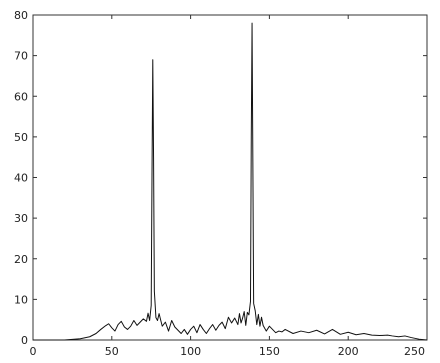 The height and width of the screenshot is (363, 440). What do you see at coordinates (21, 137) in the screenshot?
I see `y-tick-label: 50` at bounding box center [21, 137].